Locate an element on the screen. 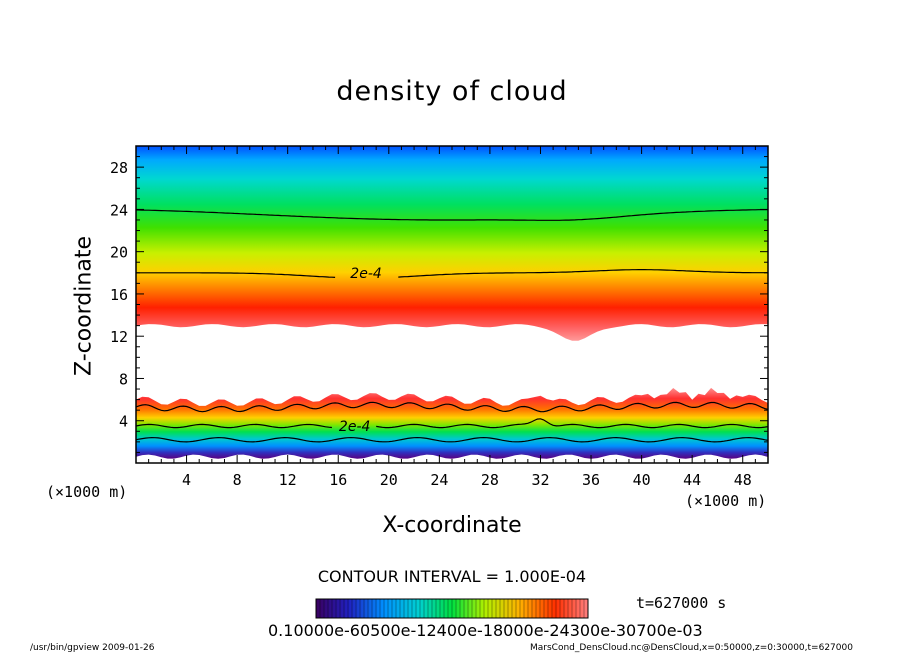 The width and height of the screenshot is (904, 654). colorbar-level-lines is located at coordinates (452, 608).